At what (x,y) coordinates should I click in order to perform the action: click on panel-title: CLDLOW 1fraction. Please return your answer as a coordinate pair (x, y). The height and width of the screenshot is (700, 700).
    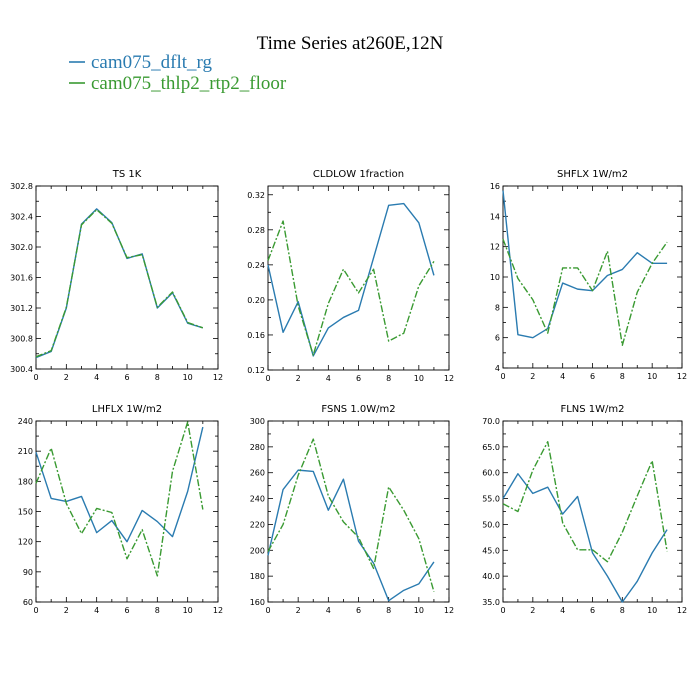
    Looking at the image, I should click on (358, 174).